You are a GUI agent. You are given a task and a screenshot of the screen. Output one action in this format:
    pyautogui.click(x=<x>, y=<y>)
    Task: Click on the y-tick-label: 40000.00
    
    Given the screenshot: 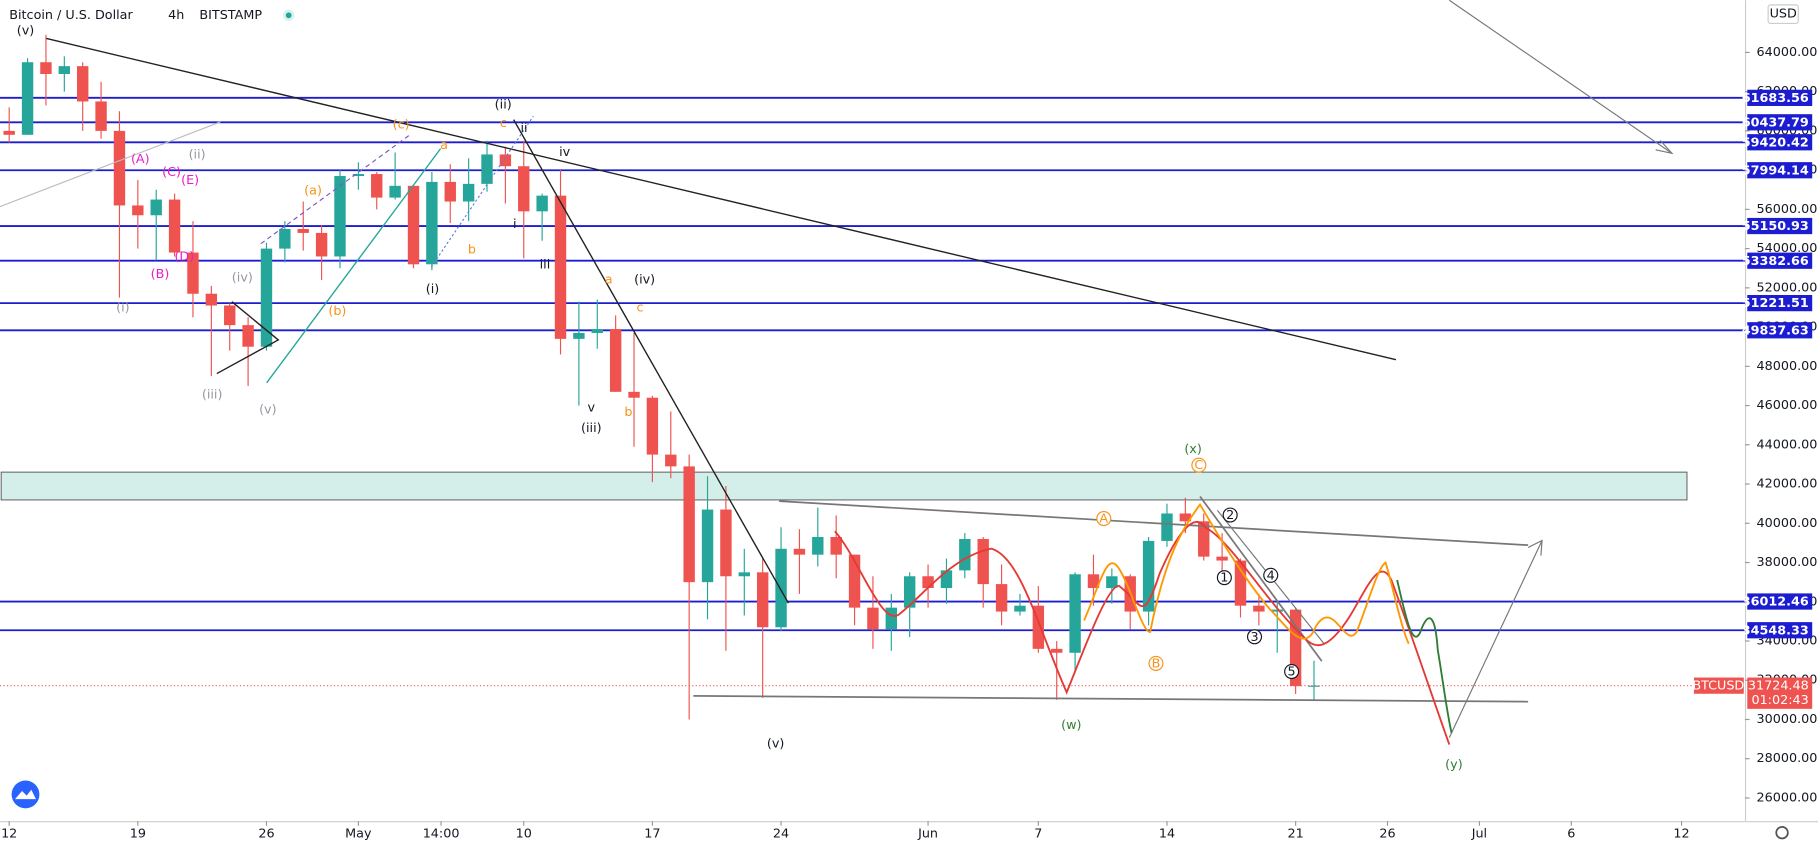 What is the action you would take?
    pyautogui.click(x=1787, y=523)
    